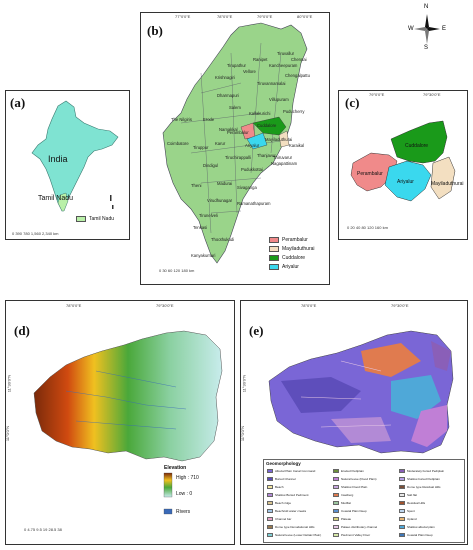 The width and height of the screenshot is (473, 550). What do you see at coordinates (9, 383) in the screenshot?
I see `d-tick-left: 11°30'0"N` at bounding box center [9, 383].